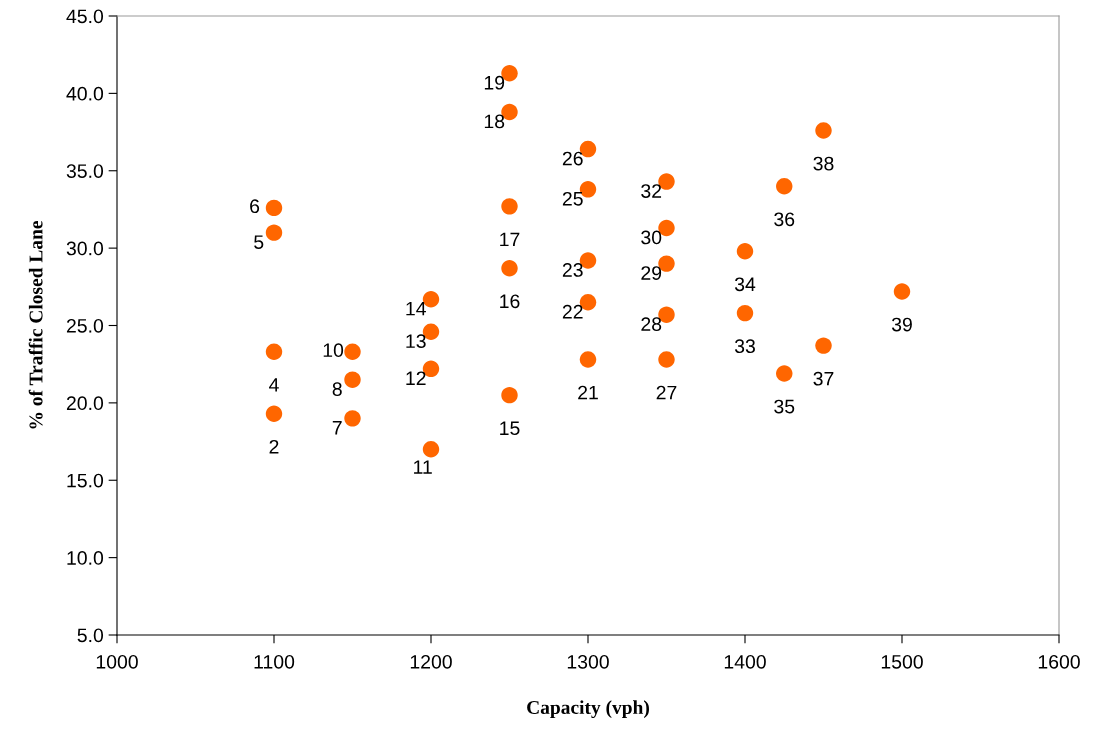  Describe the element at coordinates (416, 341) in the screenshot. I see `annotation: 13` at that location.